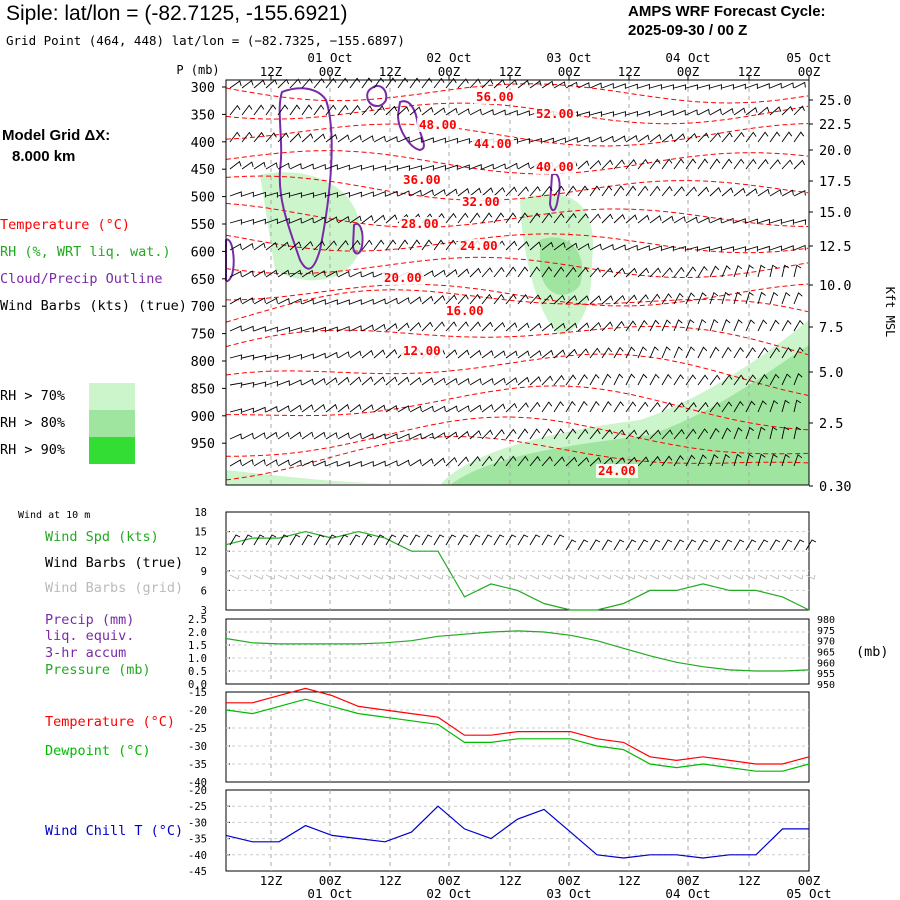 The width and height of the screenshot is (900, 900). What do you see at coordinates (835, 286) in the screenshot?
I see `kft-tick-label: 10.0` at bounding box center [835, 286].